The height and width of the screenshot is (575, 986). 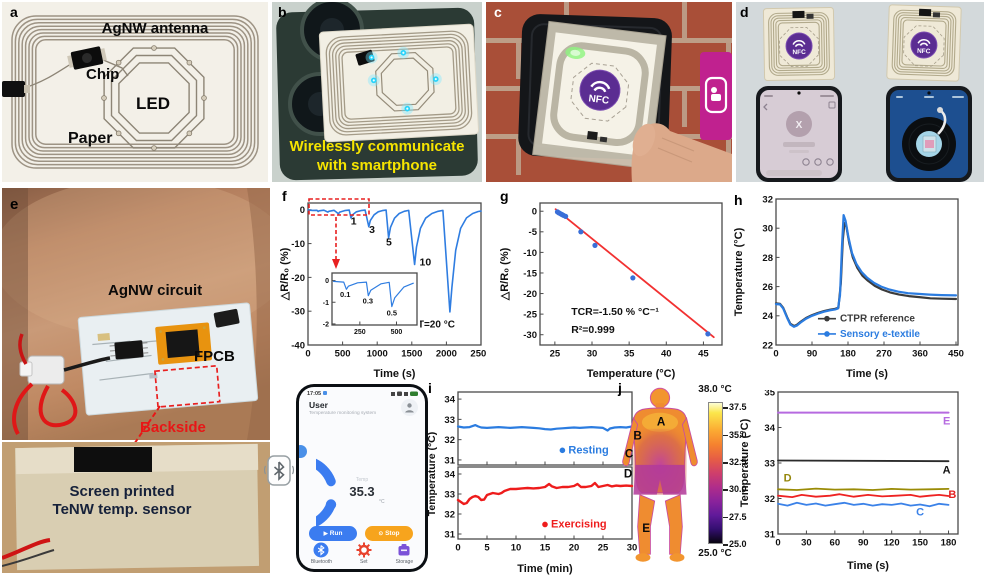 I want to click on svg-text: 25, so click(x=603, y=548).